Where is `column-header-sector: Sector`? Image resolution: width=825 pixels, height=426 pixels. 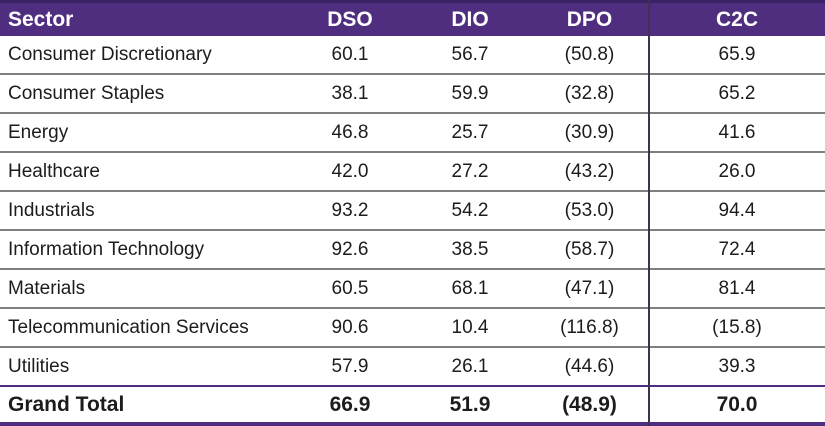
column-header-sector: Sector is located at coordinates (41, 19).